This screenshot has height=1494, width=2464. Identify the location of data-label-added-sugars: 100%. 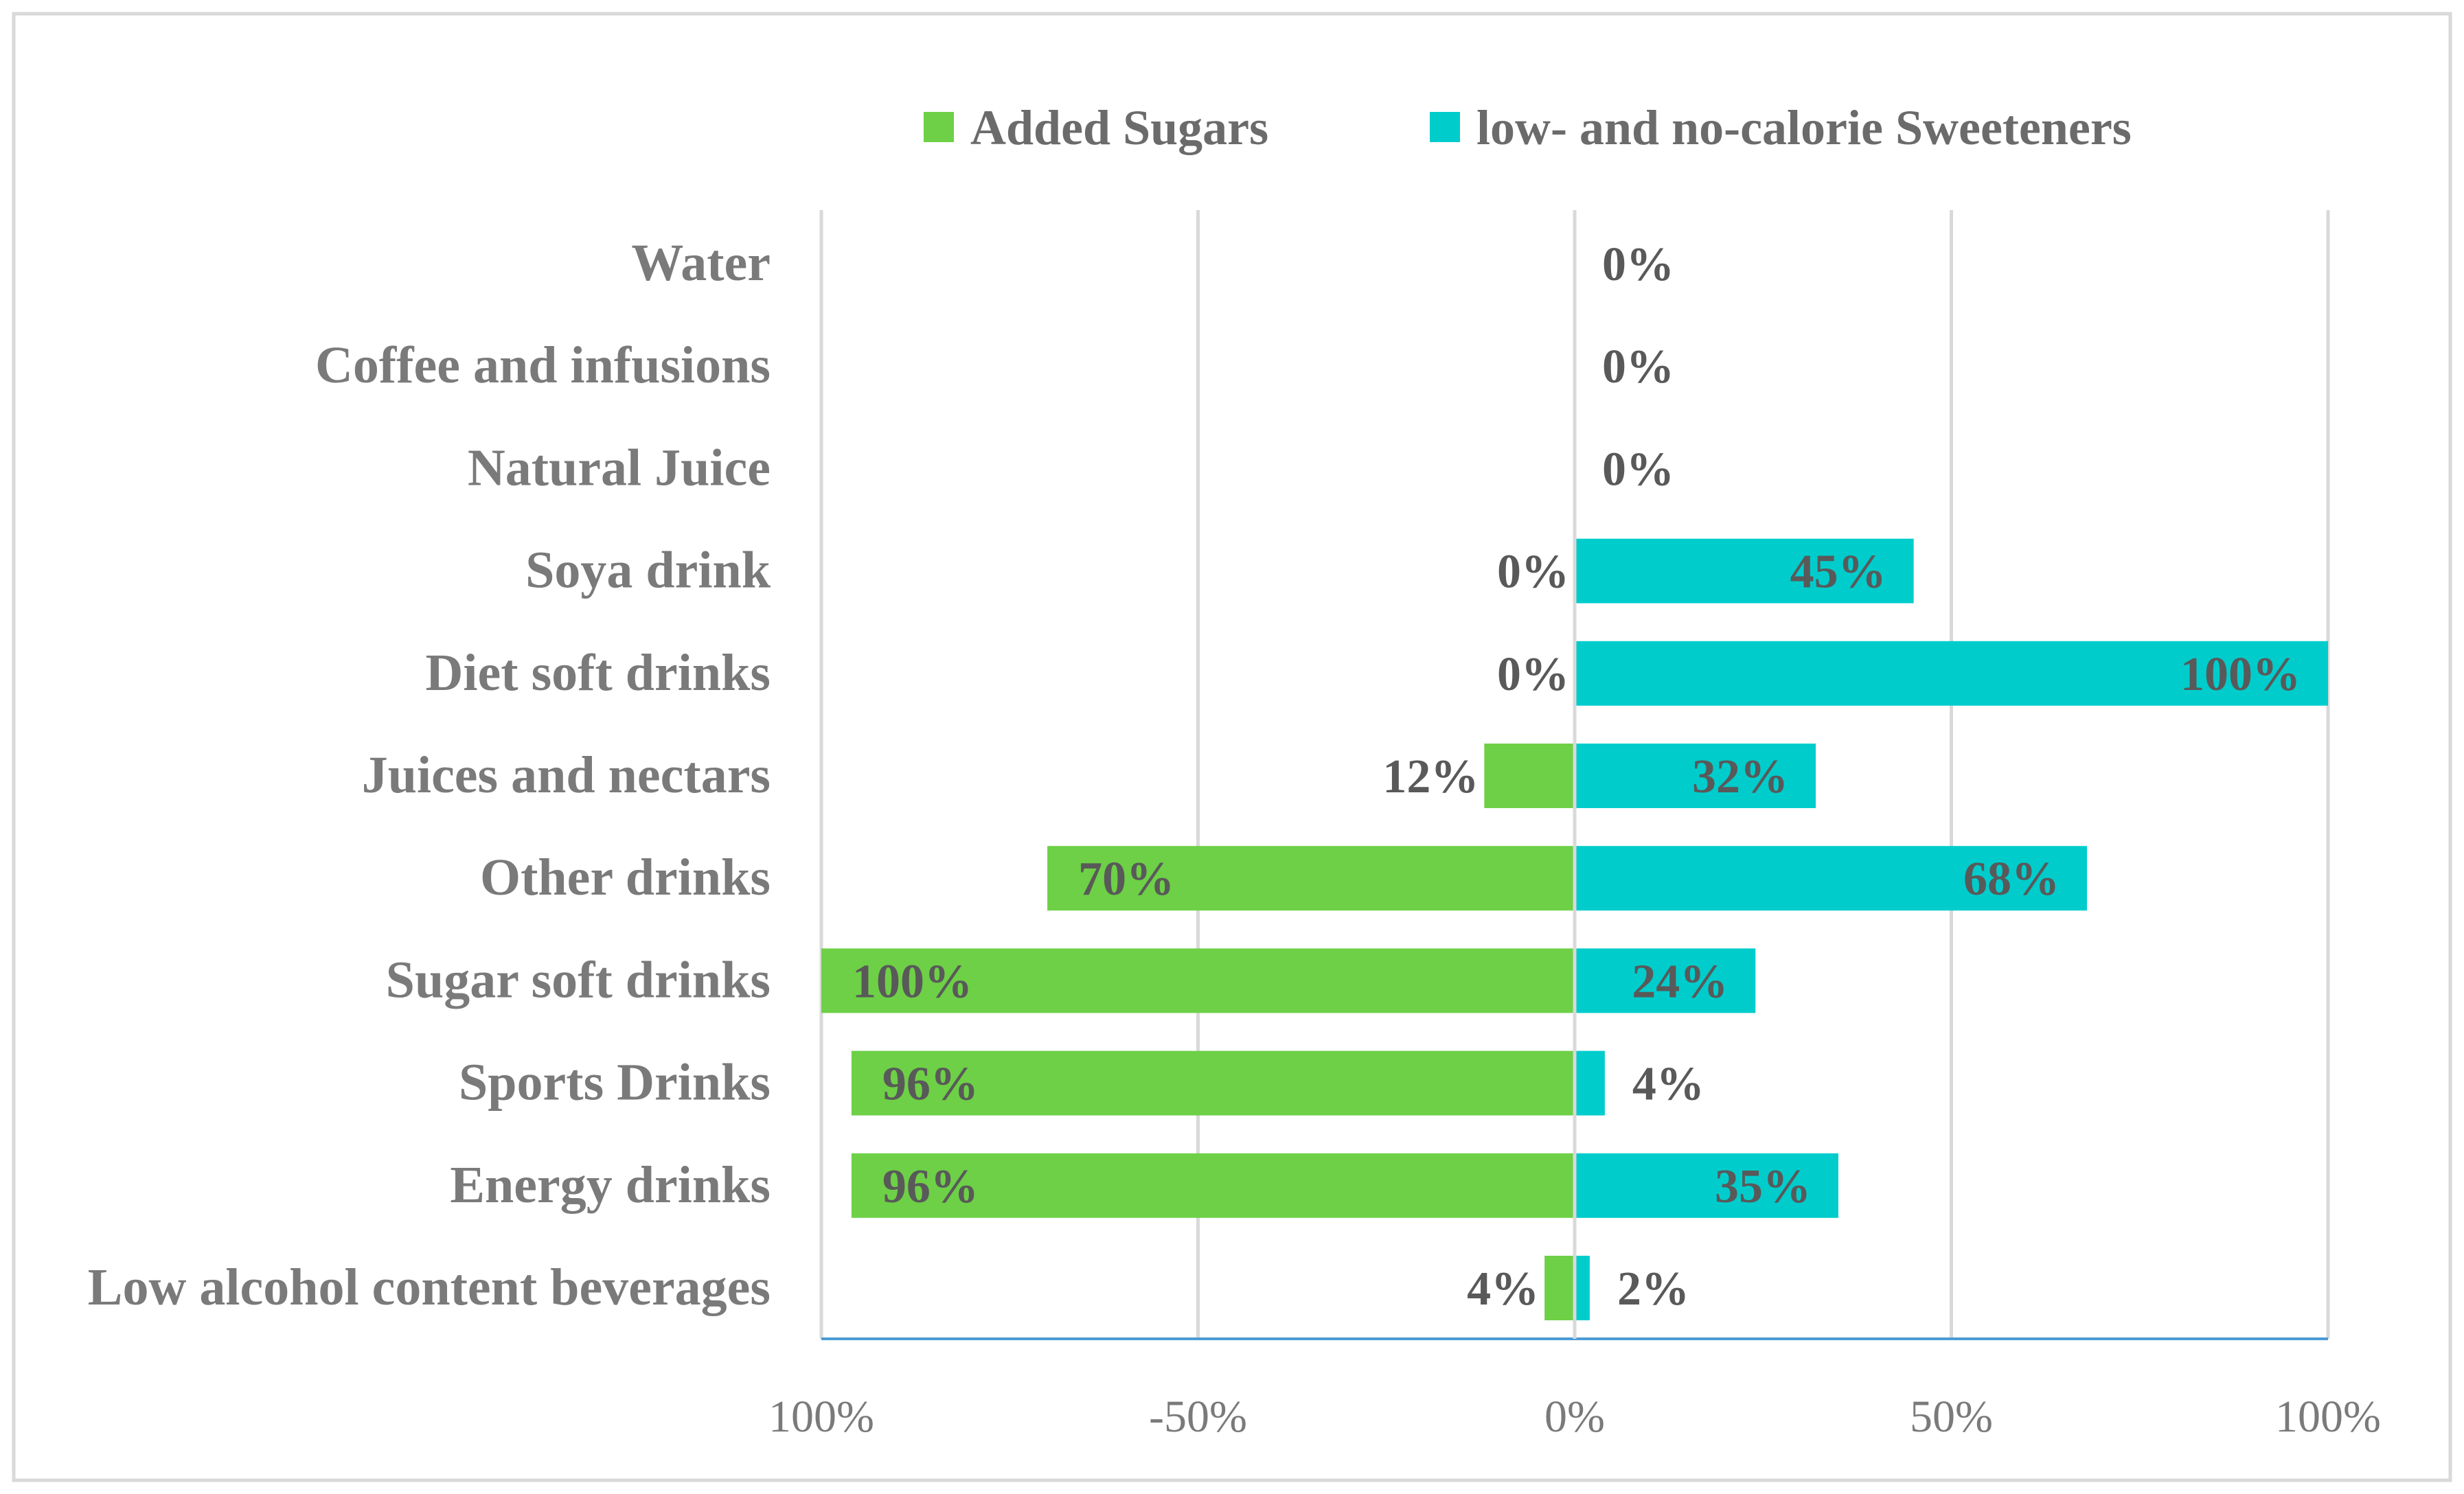
(912, 981).